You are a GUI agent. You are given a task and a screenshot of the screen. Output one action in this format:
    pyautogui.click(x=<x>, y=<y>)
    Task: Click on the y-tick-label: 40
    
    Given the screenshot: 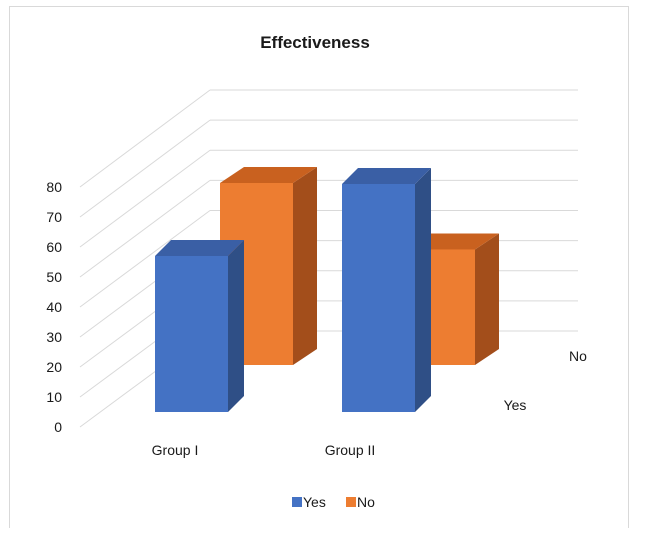 What is the action you would take?
    pyautogui.click(x=54, y=307)
    